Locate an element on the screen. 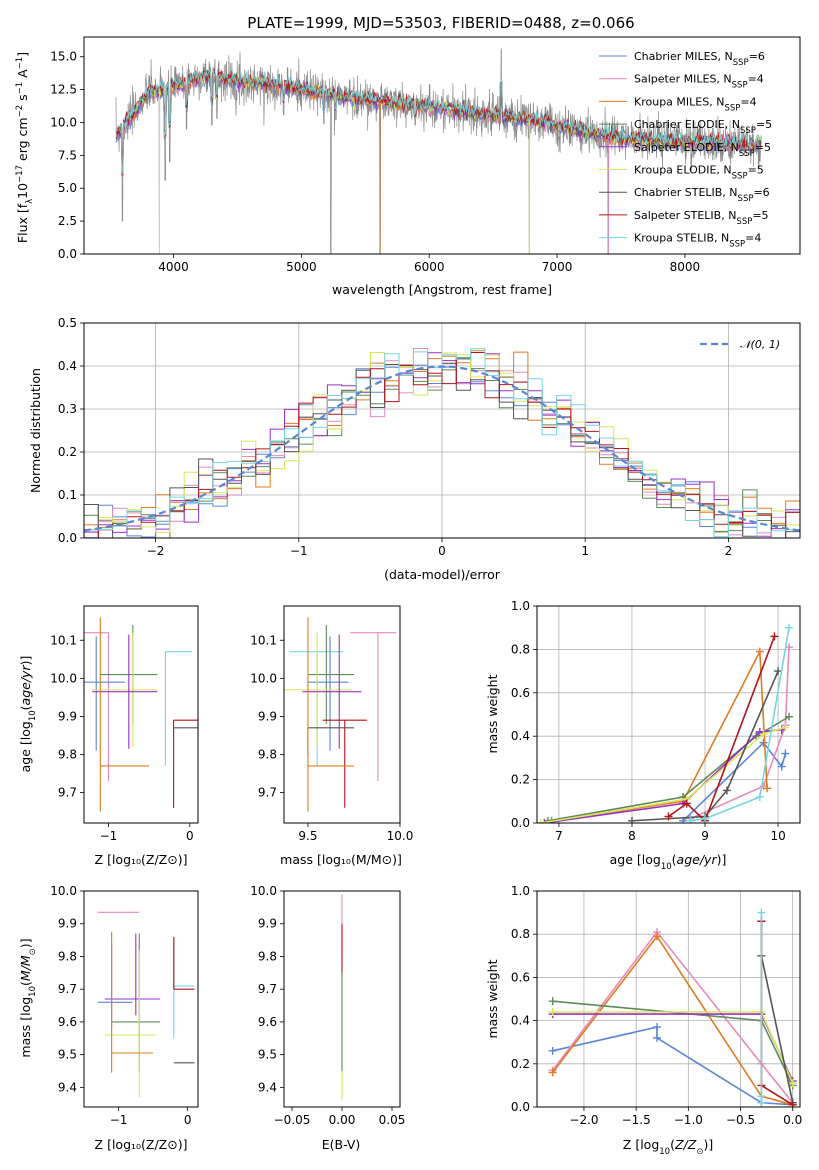 Image resolution: width=819 pixels, height=1170 pixels. legend-entry-0-part: Chabrier MILES, N is located at coordinates (683, 56).